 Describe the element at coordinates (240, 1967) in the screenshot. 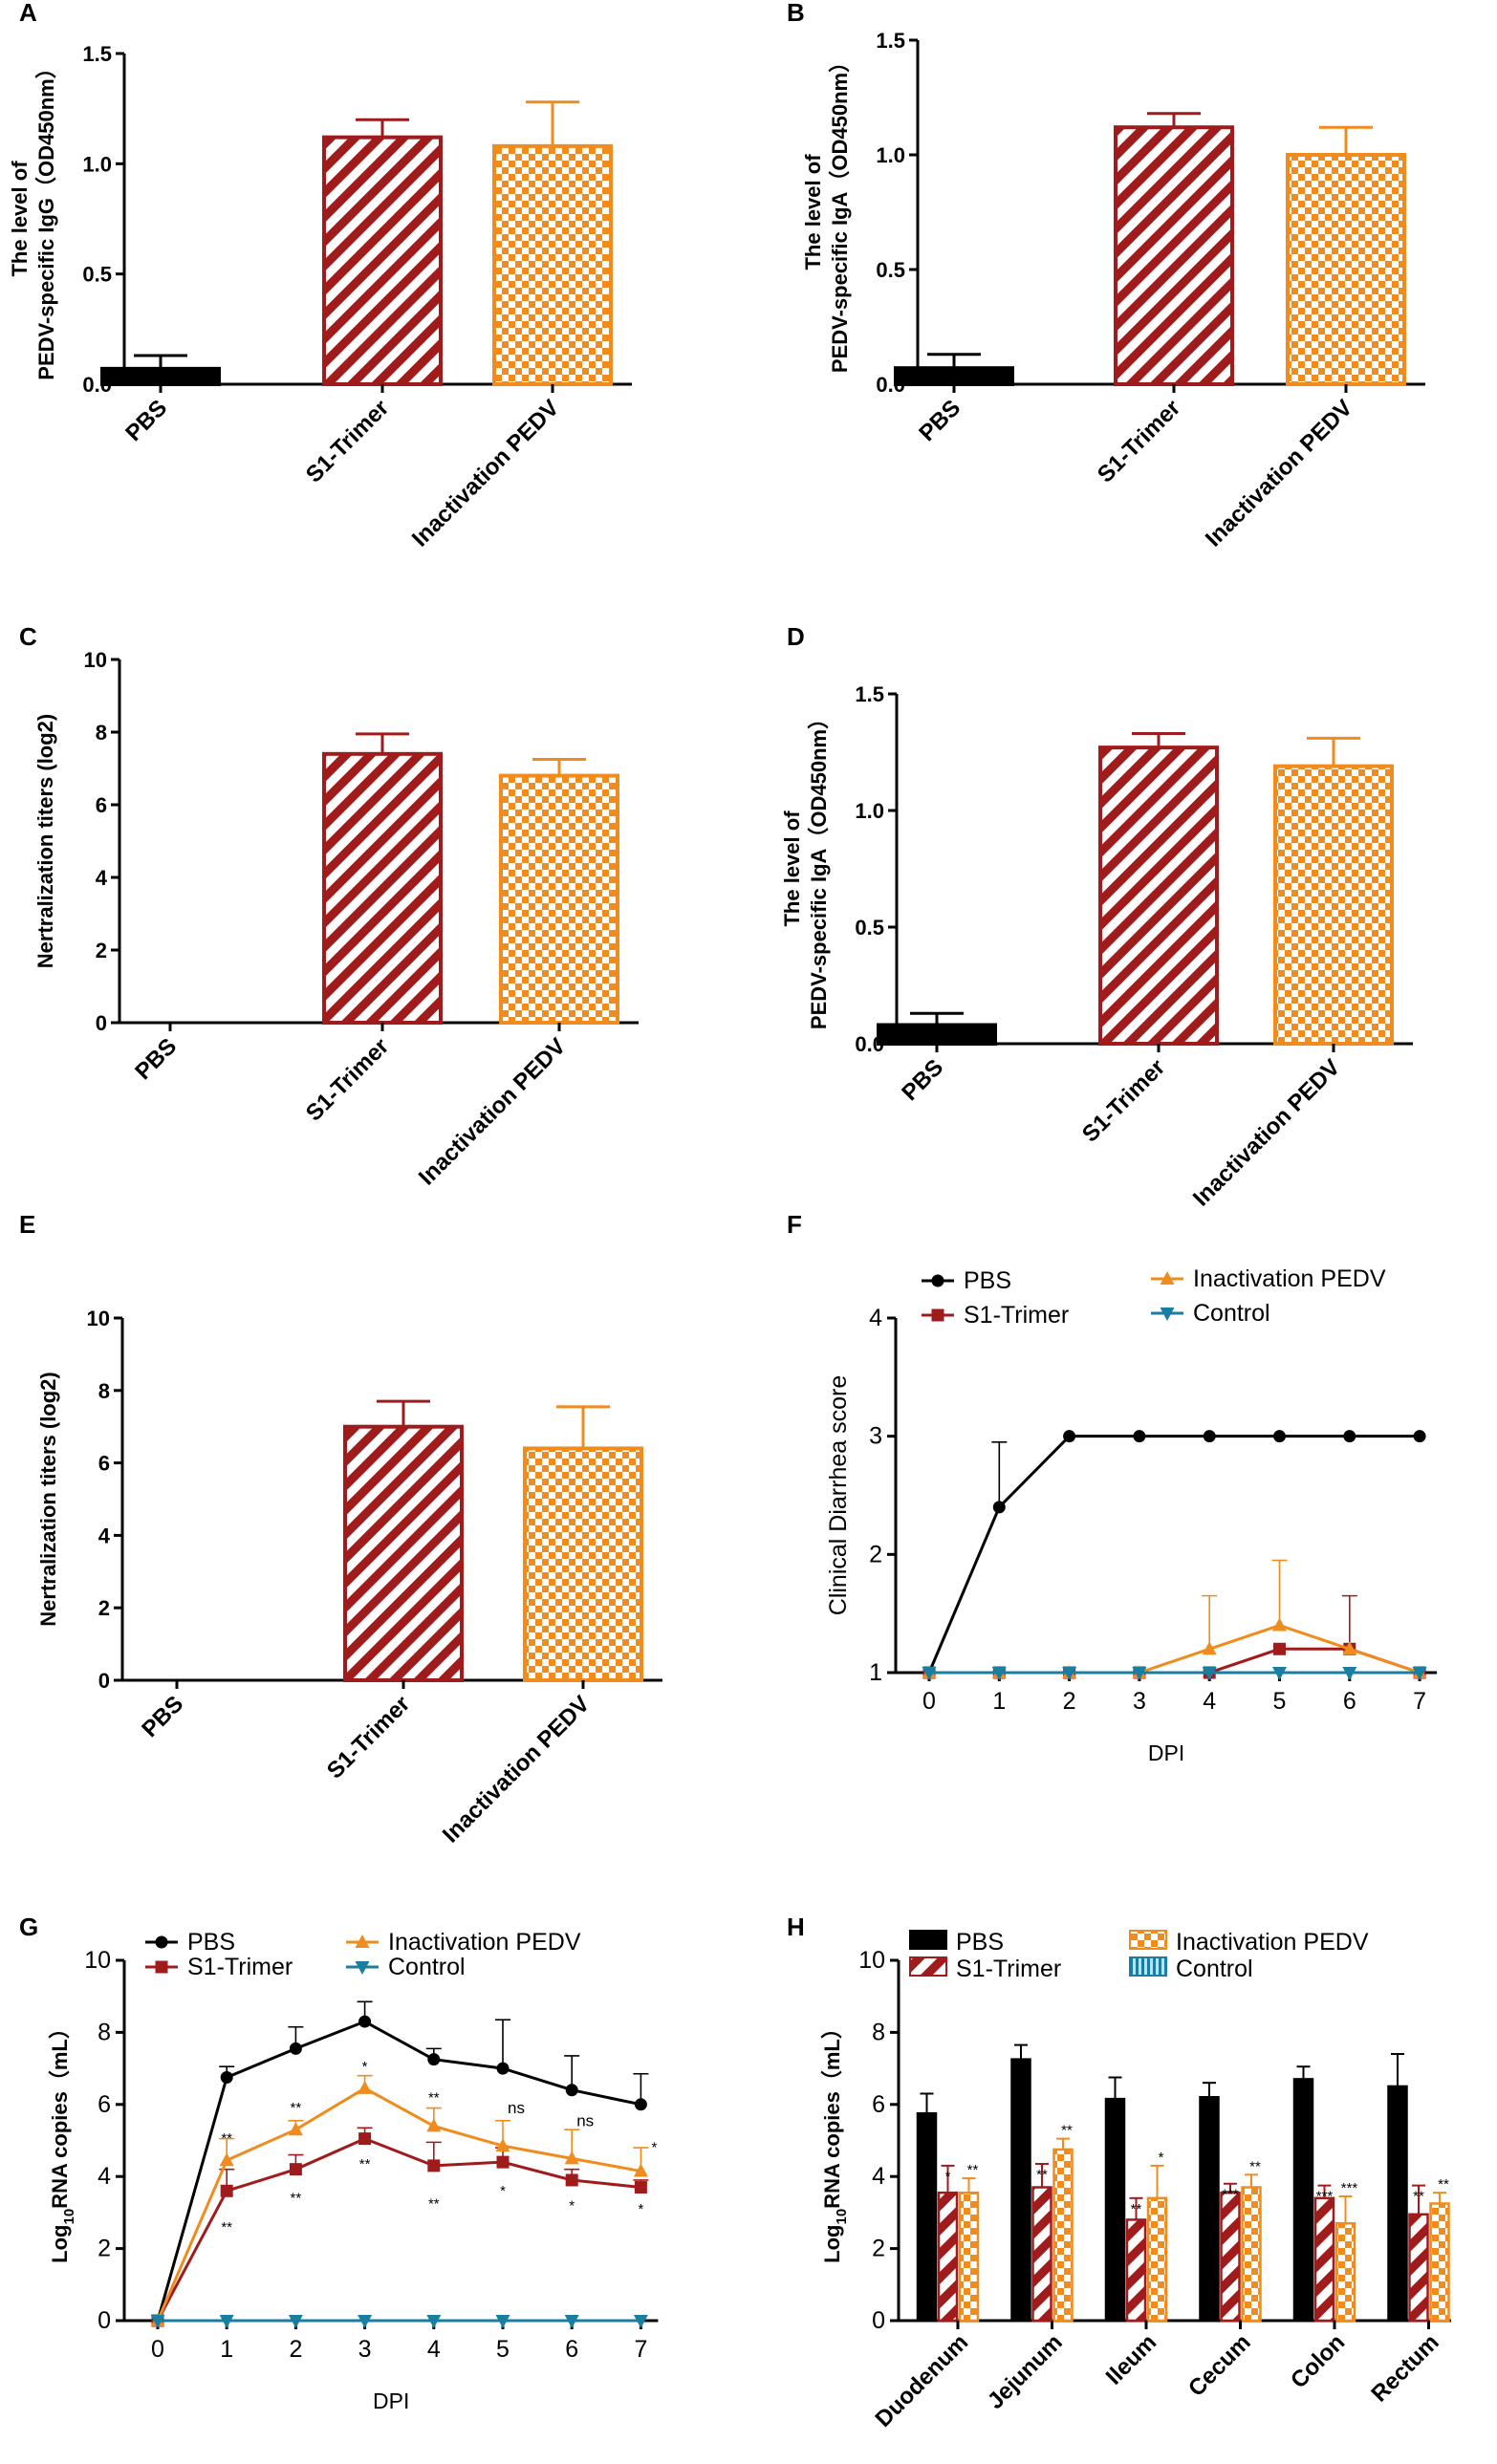

I see `legend-label: S1-Trimer` at that location.